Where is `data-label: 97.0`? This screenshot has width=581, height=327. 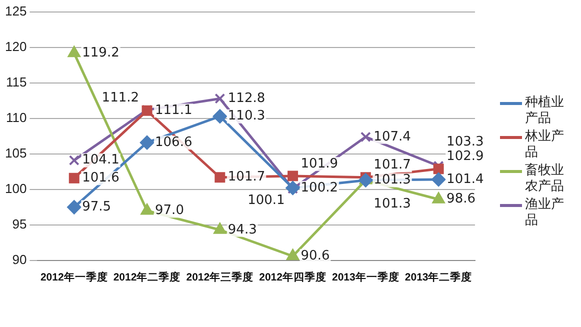
data-label: 97.0 is located at coordinates (169, 210).